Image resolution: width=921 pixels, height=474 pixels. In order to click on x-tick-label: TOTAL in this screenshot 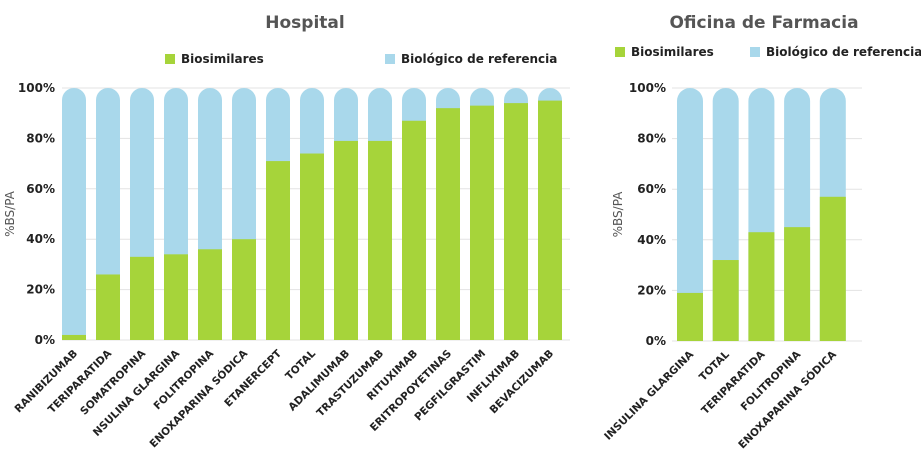, I will do `click(714, 365)`.